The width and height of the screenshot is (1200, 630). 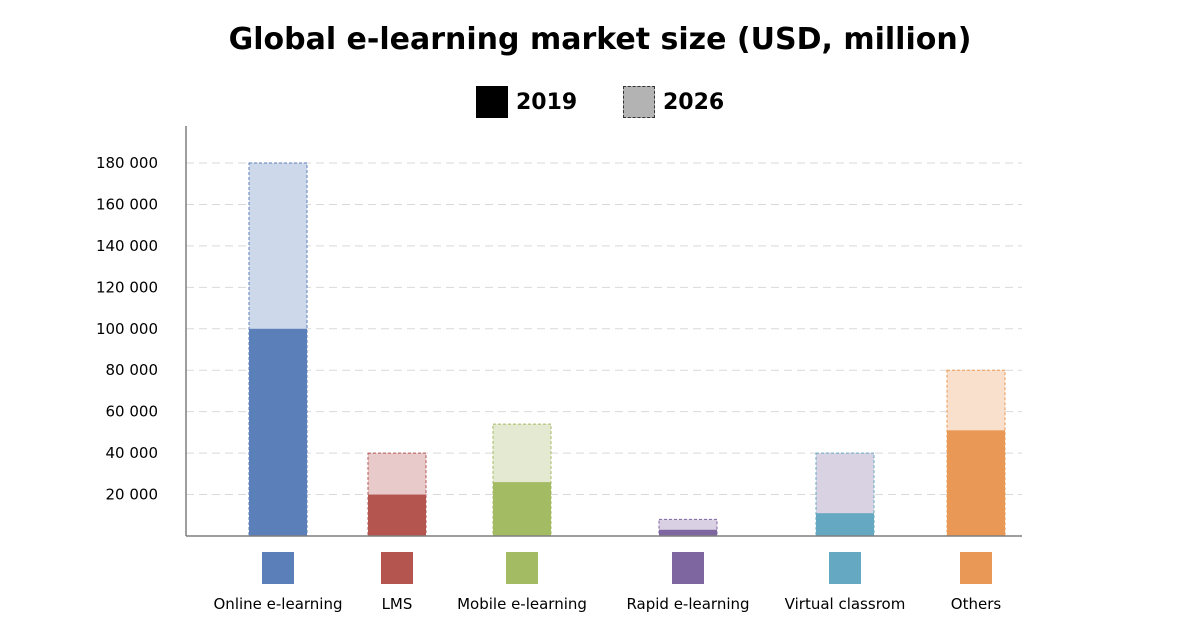 What do you see at coordinates (687, 604) in the screenshot?
I see `category-label: Rapid e-learning` at bounding box center [687, 604].